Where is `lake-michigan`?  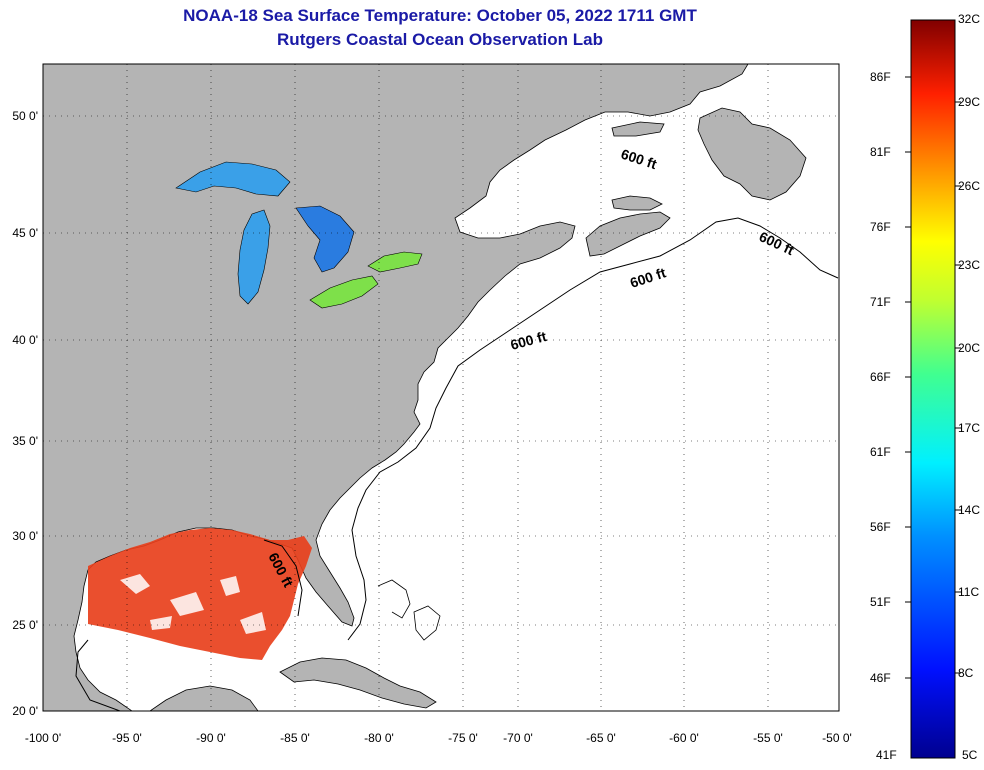 lake-michigan is located at coordinates (254, 257).